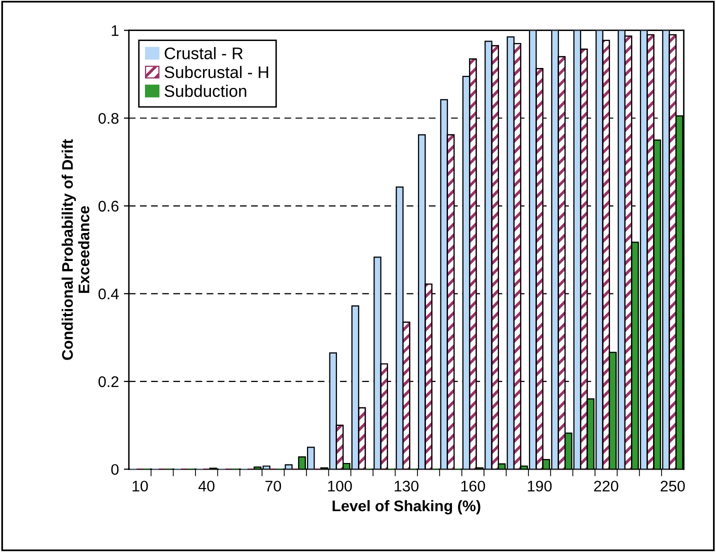  What do you see at coordinates (672, 486) in the screenshot?
I see `x-tick-label: 250` at bounding box center [672, 486].